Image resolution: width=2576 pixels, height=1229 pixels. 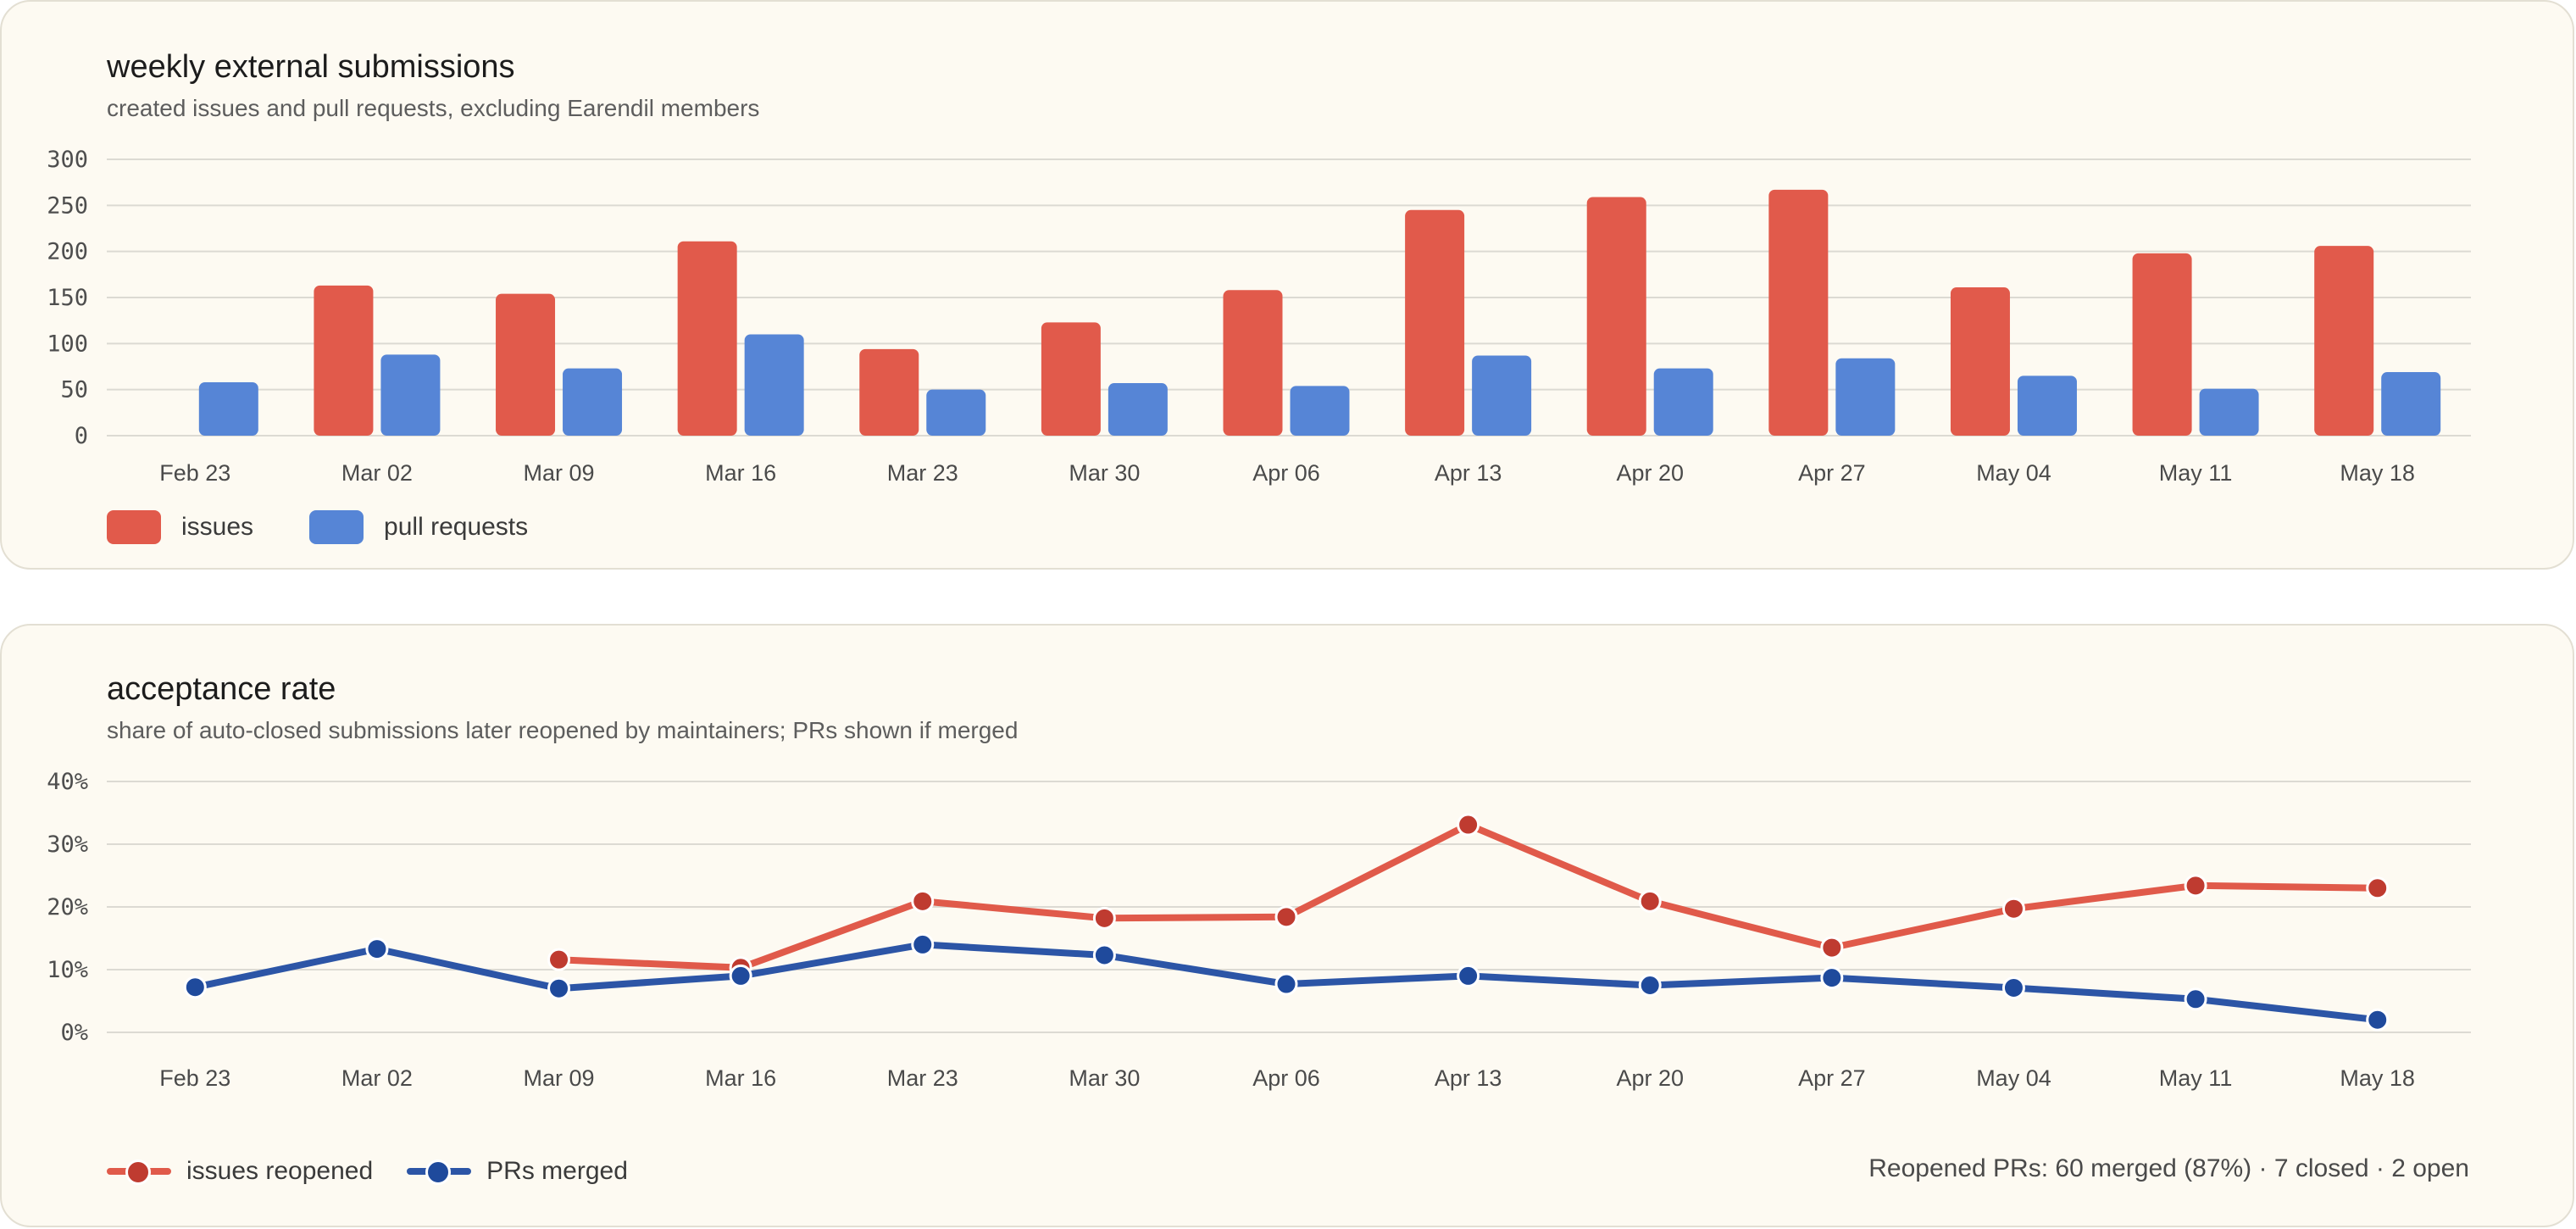 What do you see at coordinates (180, 527) in the screenshot?
I see `legend-item-issues: issues` at bounding box center [180, 527].